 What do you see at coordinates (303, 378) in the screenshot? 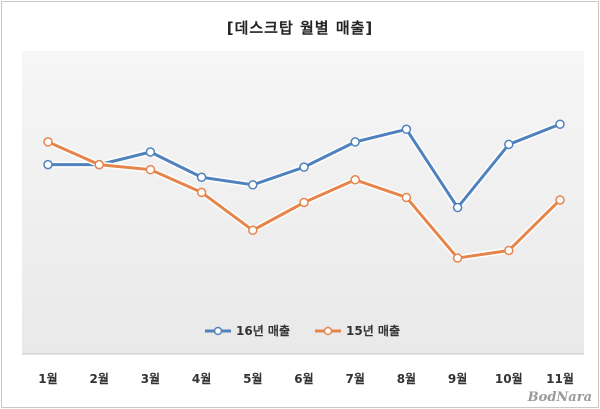
I see `x-tick-label: 6월` at bounding box center [303, 378].